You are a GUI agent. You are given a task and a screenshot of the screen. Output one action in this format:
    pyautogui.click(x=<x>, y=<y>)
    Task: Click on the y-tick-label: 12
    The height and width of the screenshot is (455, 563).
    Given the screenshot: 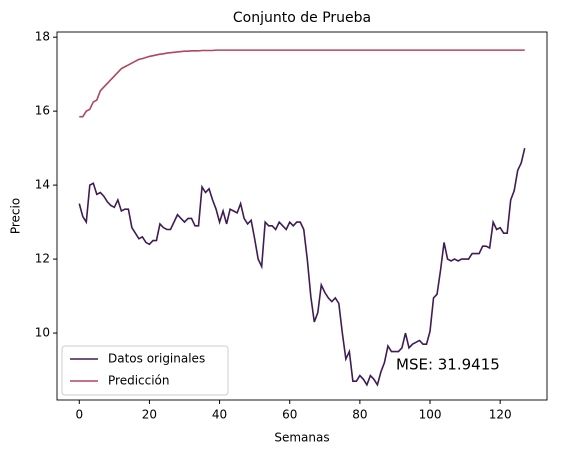 What is the action you would take?
    pyautogui.click(x=42, y=259)
    